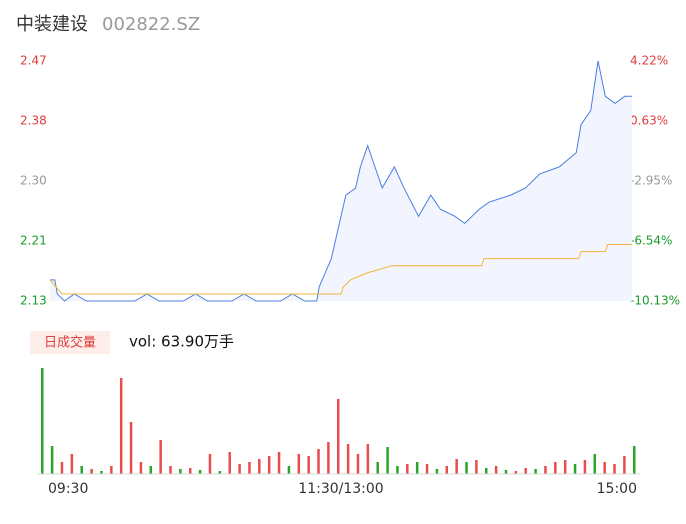 Image resolution: width=686 pixels, height=524 pixels. I want to click on y-tick-label: 2.30, so click(33, 181).